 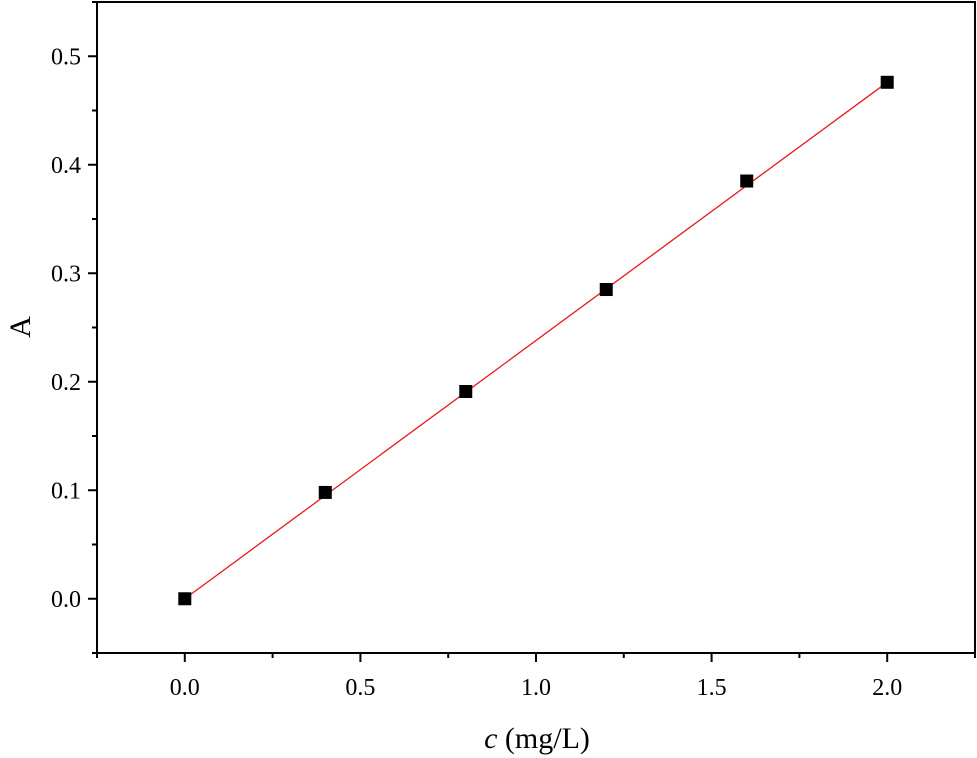 What do you see at coordinates (66, 274) in the screenshot?
I see `y-tick-label: 0.3` at bounding box center [66, 274].